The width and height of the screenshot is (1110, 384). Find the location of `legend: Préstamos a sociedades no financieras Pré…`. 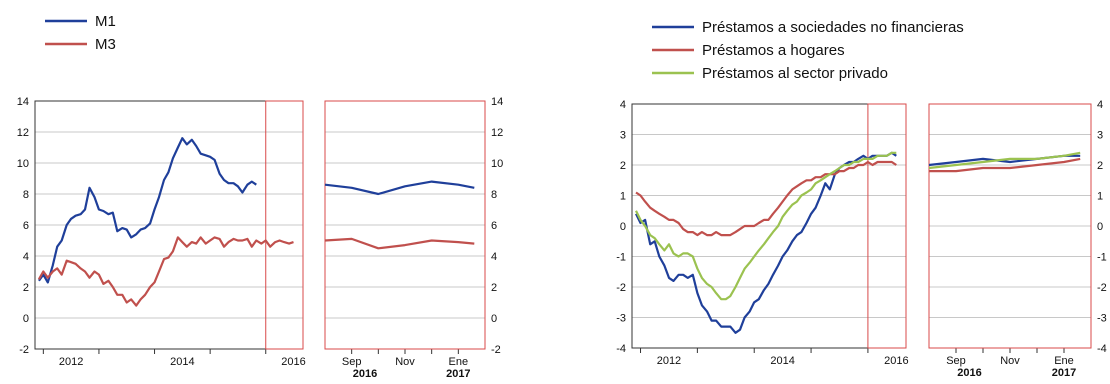

legend: Préstamos a sociedades no financieras Pré… is located at coordinates (808, 50).